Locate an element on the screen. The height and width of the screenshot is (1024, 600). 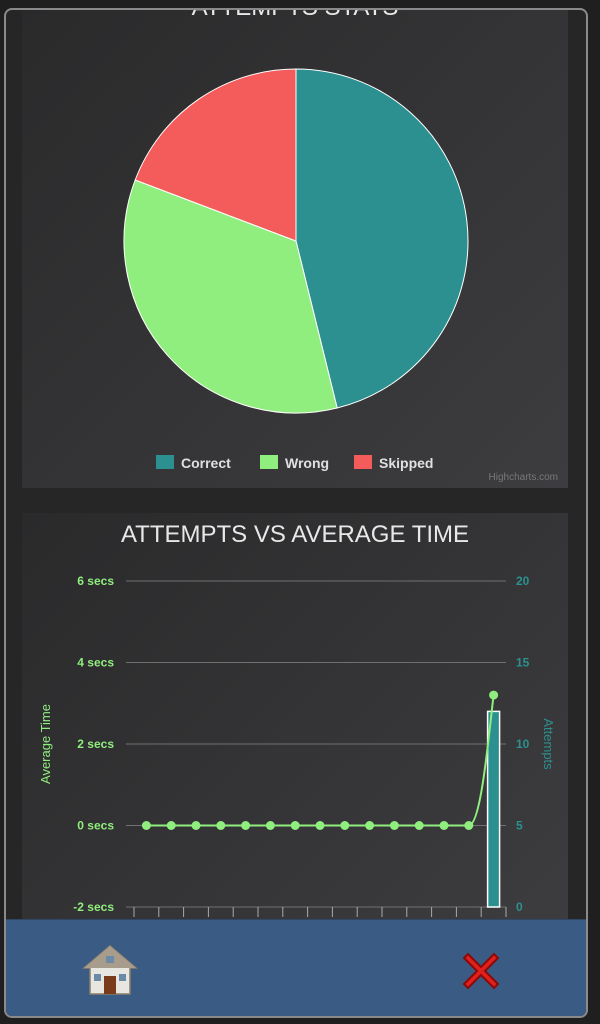
attempts-bar is located at coordinates (493, 809).